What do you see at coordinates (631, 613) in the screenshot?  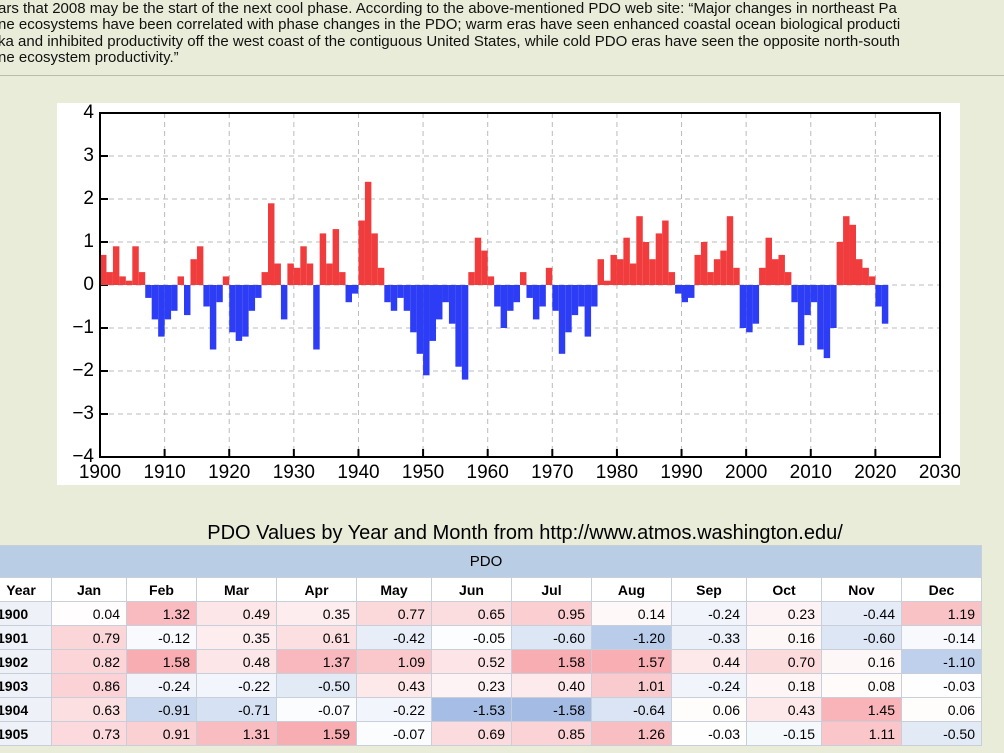 I see `value-cell: 0.14` at bounding box center [631, 613].